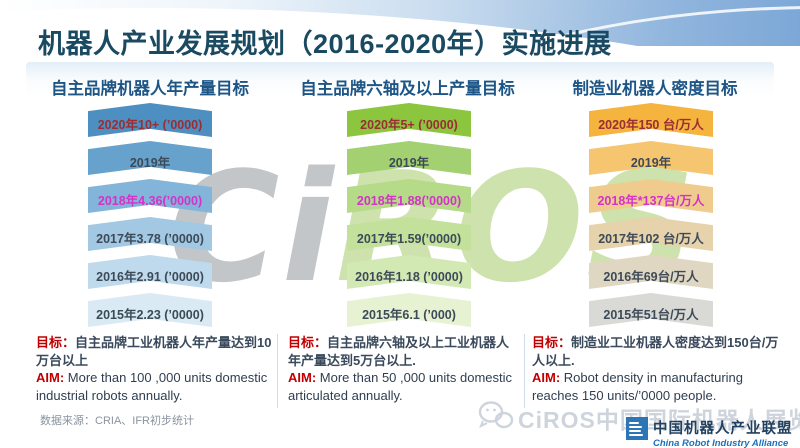  I want to click on column-header-robot-density: 制造业机器人密度目标, so click(655, 89).